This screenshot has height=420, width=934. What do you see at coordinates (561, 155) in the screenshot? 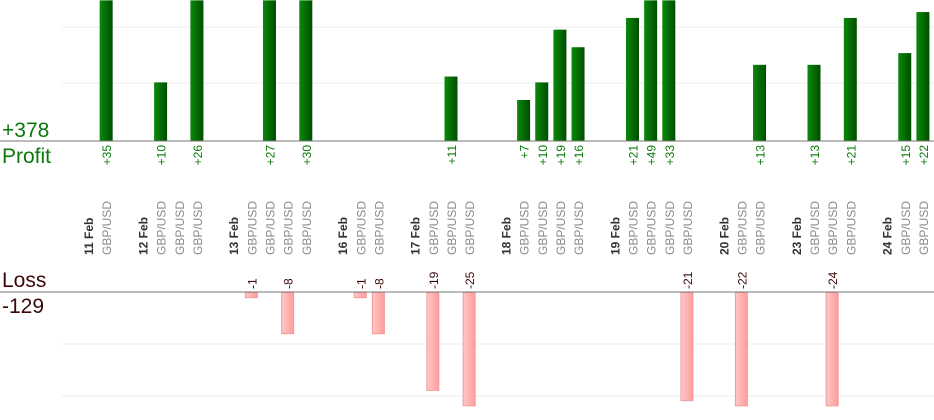
I see `profit-value-label: +19` at bounding box center [561, 155].